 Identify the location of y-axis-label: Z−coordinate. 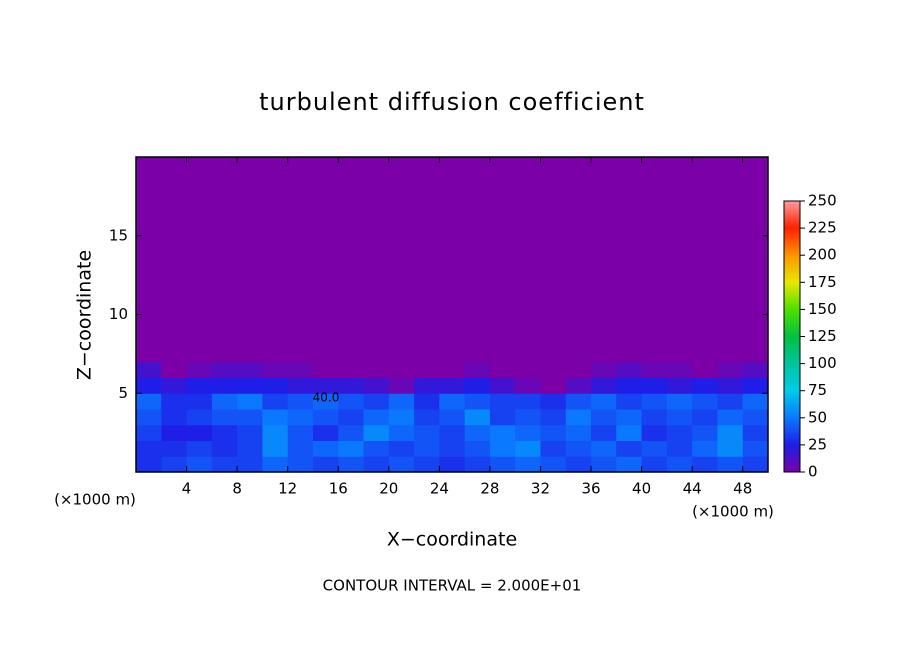
(85, 315).